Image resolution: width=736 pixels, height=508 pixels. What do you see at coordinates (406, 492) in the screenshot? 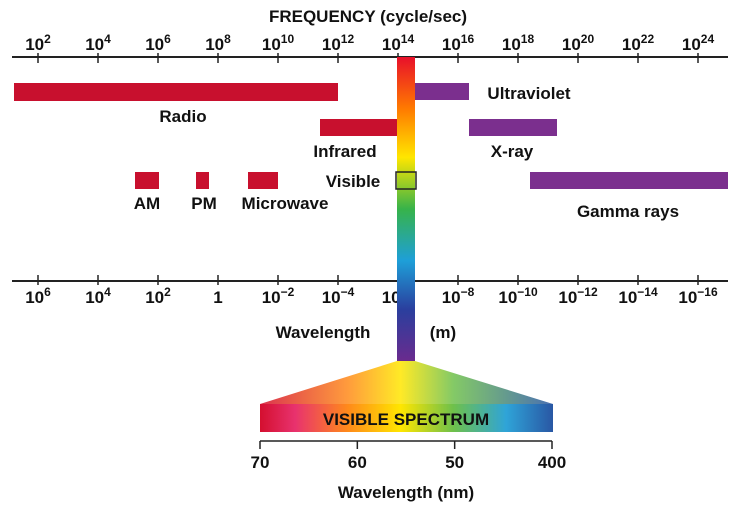
I see `nm-axis-title: Wavelength (nm)` at bounding box center [406, 492].